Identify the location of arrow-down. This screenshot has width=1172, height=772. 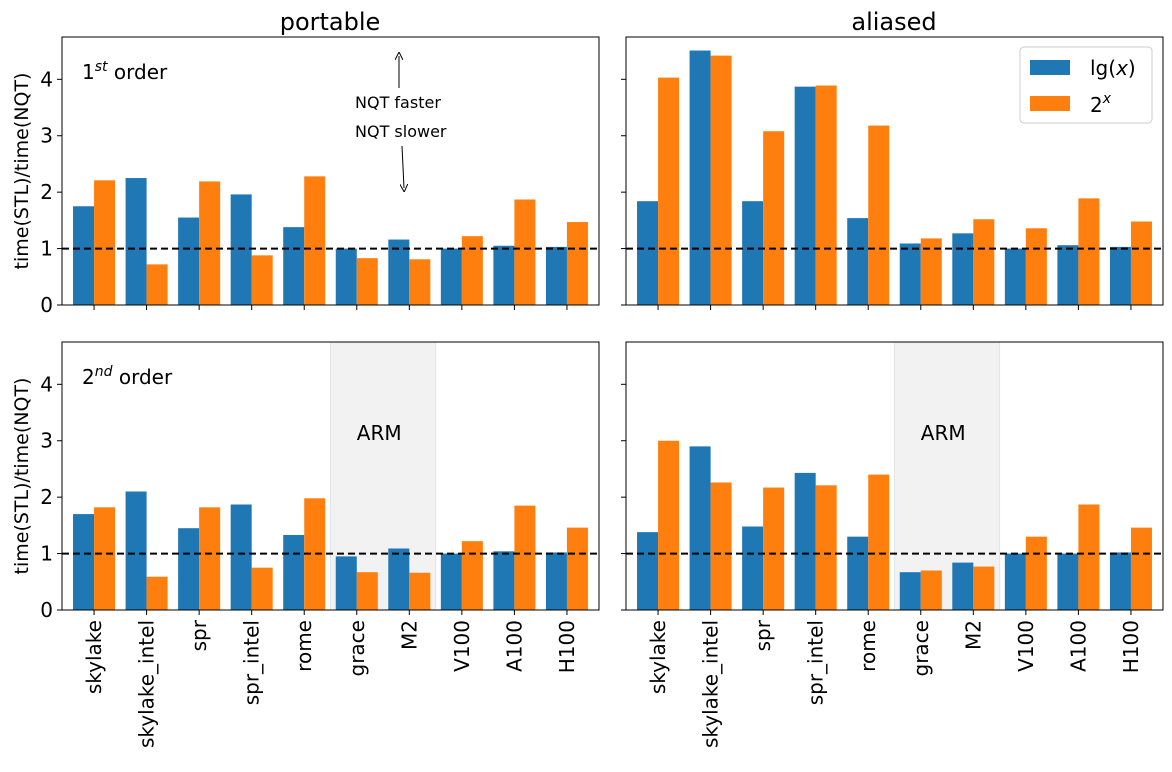
(403, 166).